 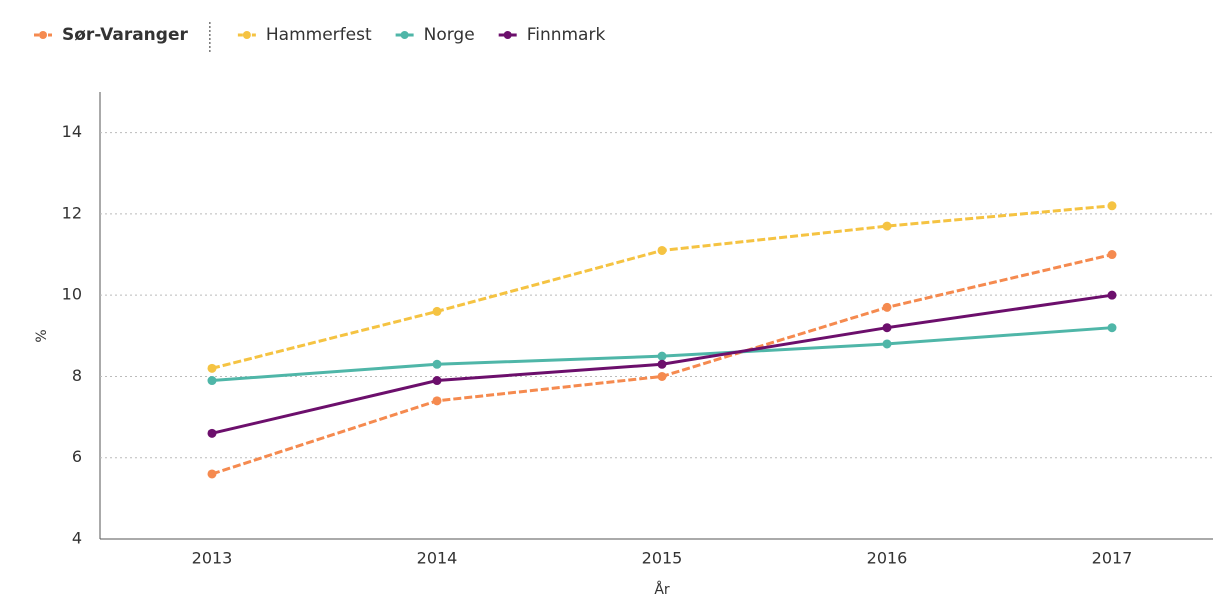 What do you see at coordinates (437, 558) in the screenshot?
I see `x-tick-label: 2014` at bounding box center [437, 558].